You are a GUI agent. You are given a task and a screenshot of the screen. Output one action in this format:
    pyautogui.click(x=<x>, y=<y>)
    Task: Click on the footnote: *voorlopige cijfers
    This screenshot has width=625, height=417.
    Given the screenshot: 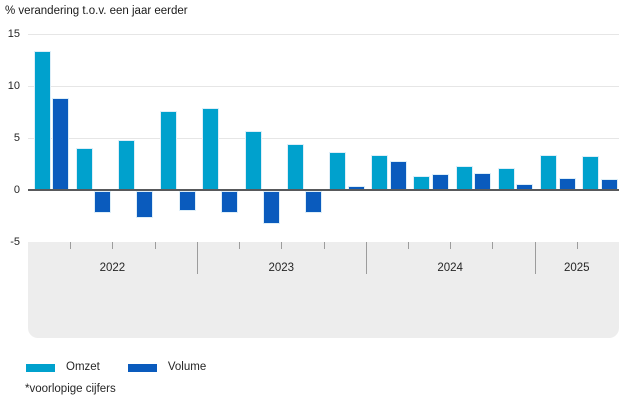 What is the action you would take?
    pyautogui.click(x=70, y=389)
    